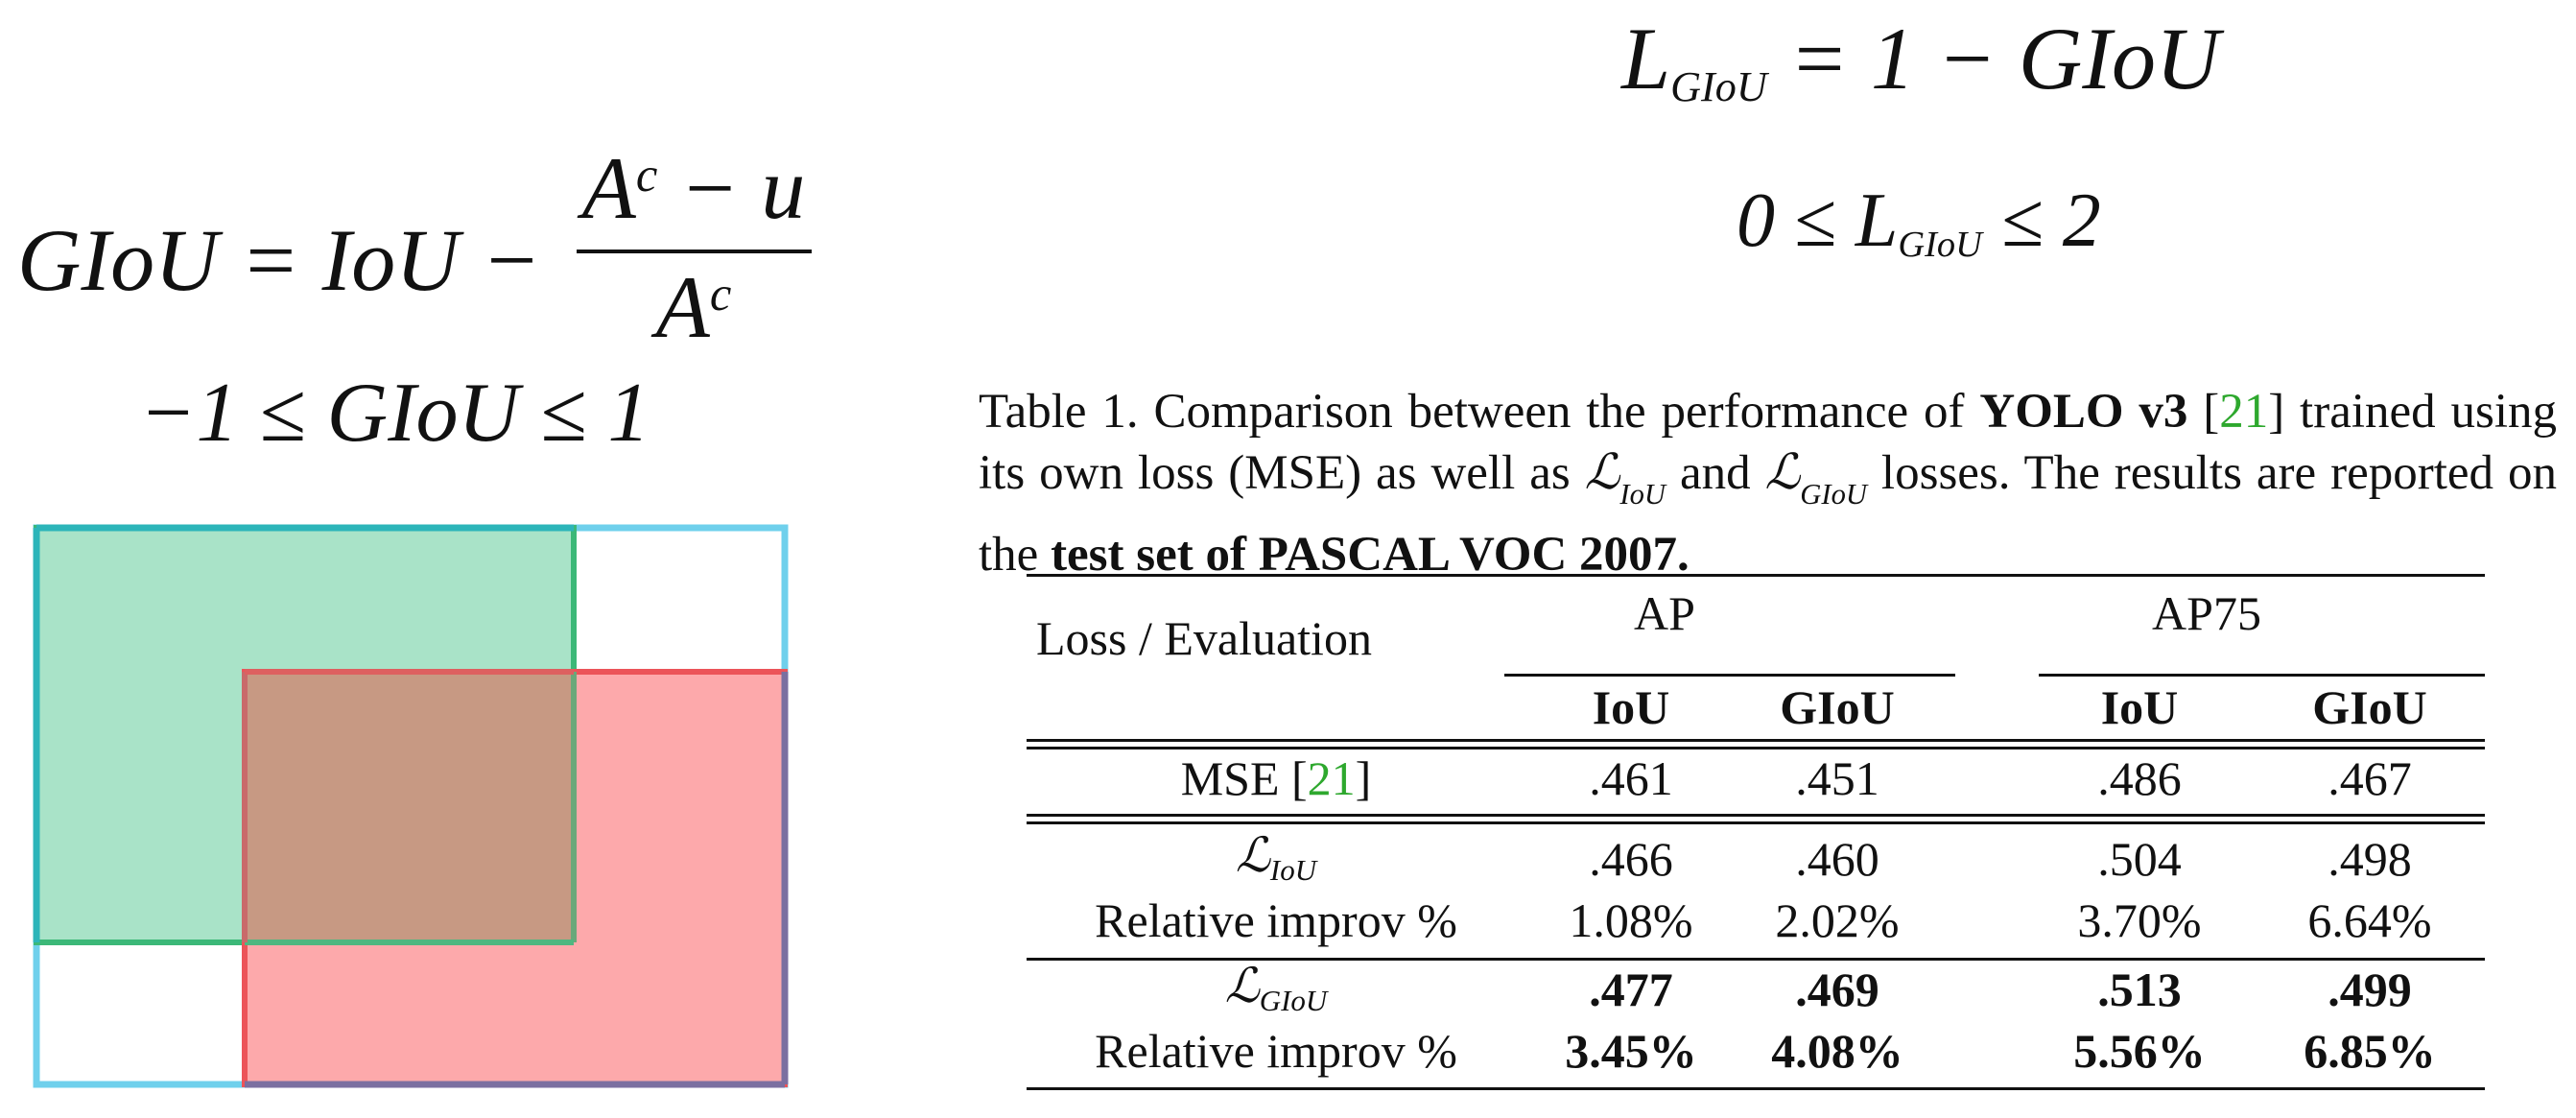  What do you see at coordinates (1921, 60) in the screenshot?
I see `loss-formula: LGIoU = 1 − GIoU` at bounding box center [1921, 60].